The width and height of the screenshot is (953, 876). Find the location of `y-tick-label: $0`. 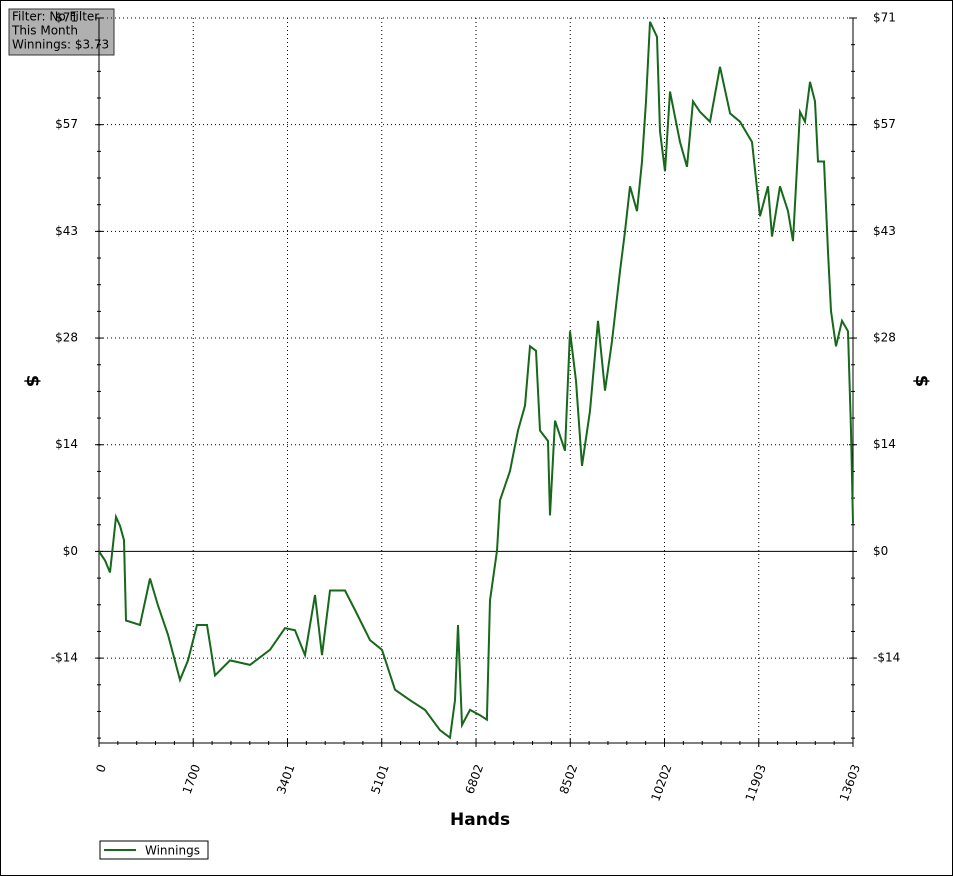

y-tick-label: $0 is located at coordinates (70, 551).